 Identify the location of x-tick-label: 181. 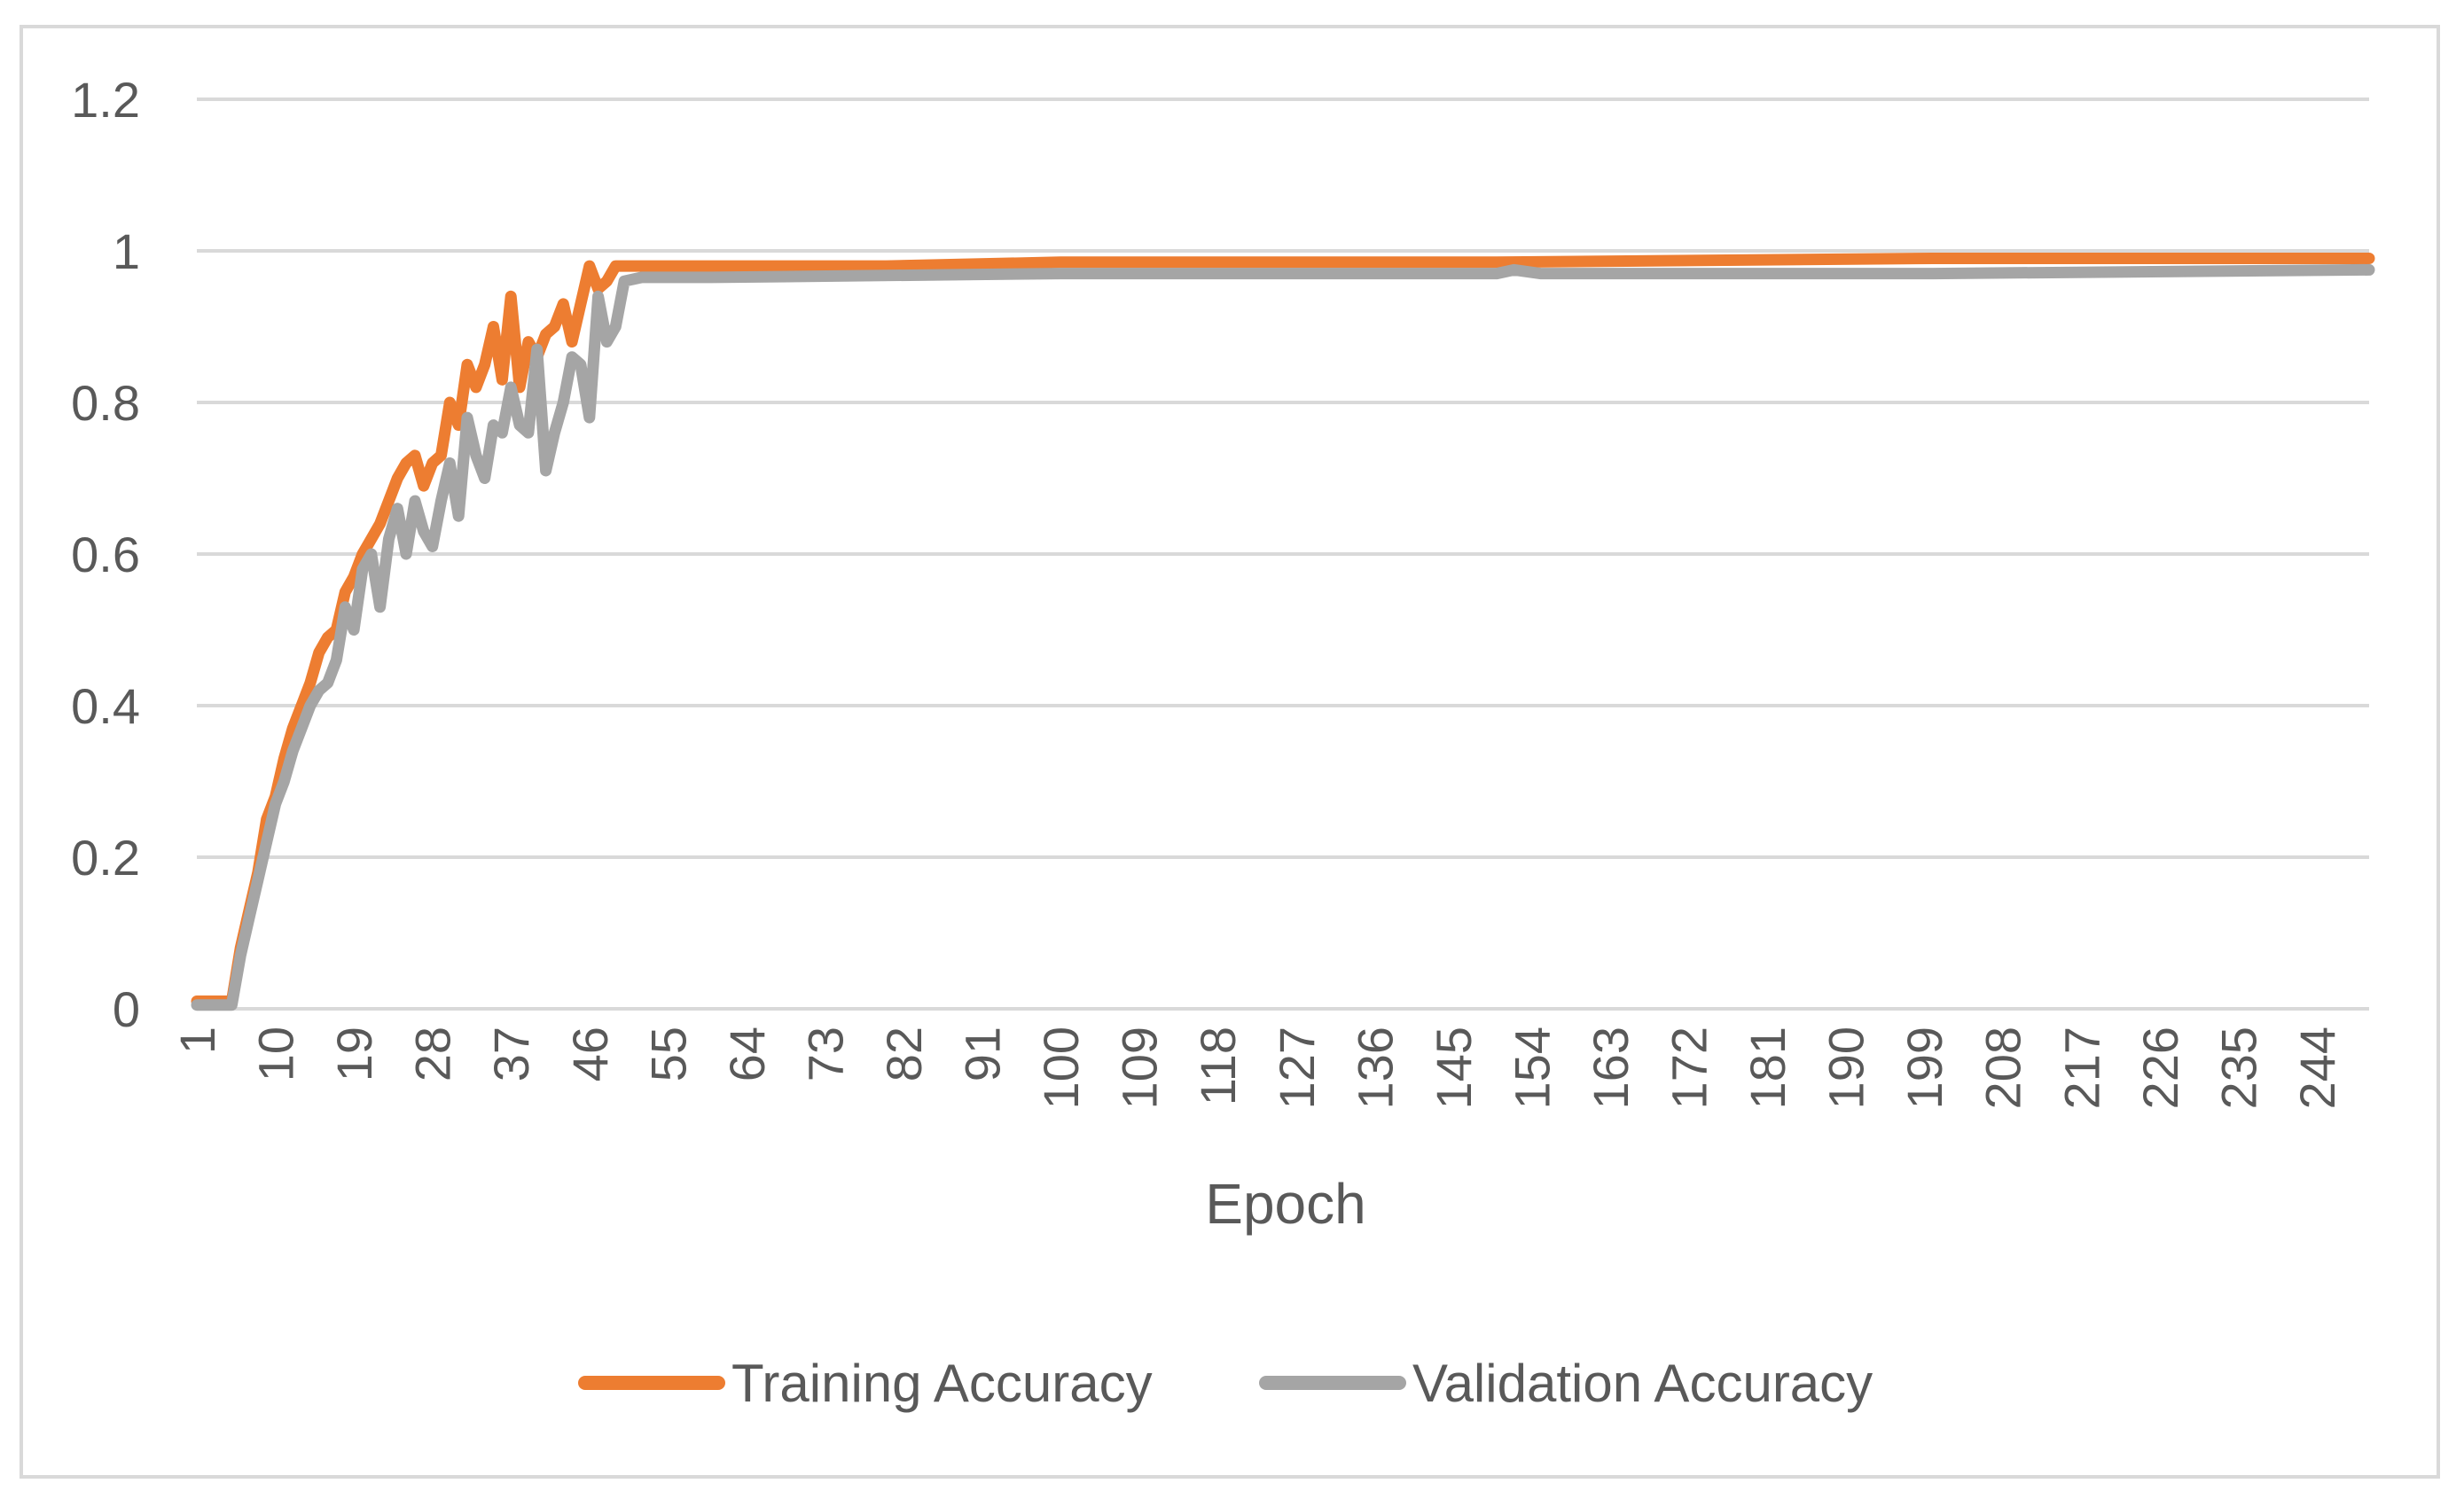
(1768, 1068).